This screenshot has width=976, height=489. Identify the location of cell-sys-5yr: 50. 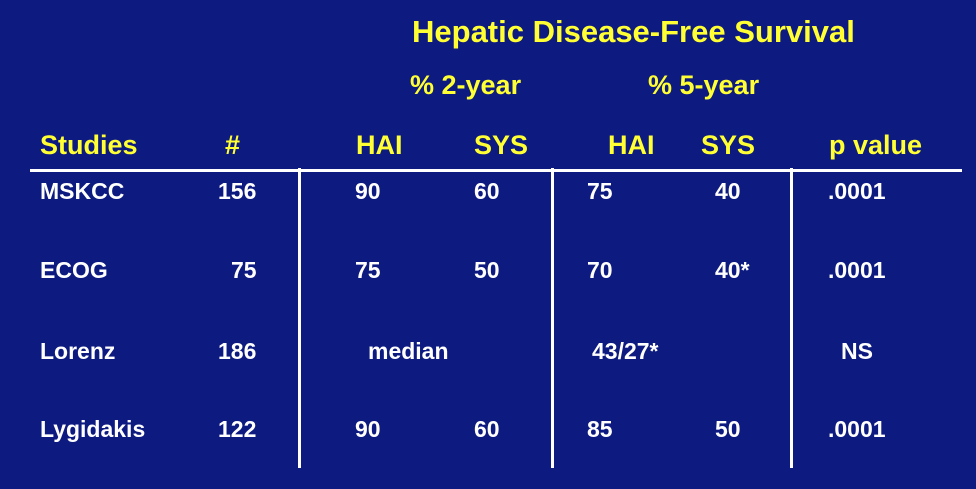
(728, 429).